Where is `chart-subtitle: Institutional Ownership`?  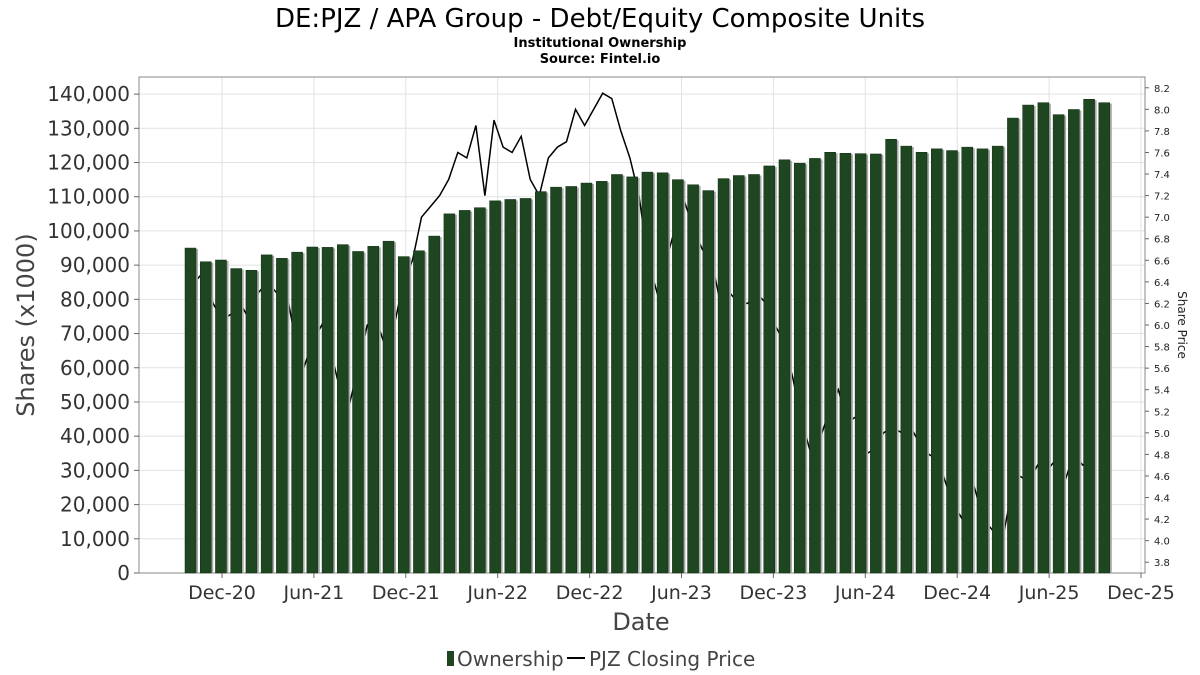 chart-subtitle: Institutional Ownership is located at coordinates (600, 43).